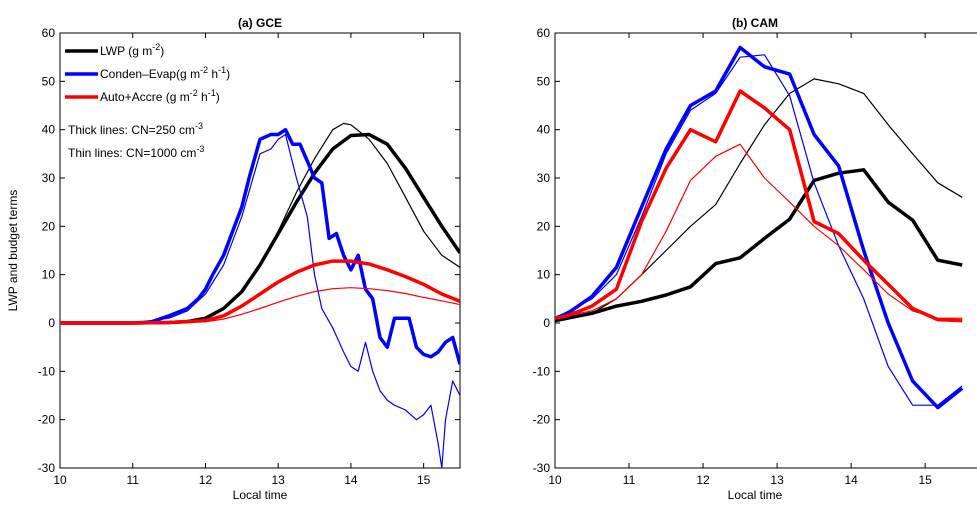  Describe the element at coordinates (135, 129) in the screenshot. I see `legend-note: Thick lines: CN=250 cm-3` at that location.